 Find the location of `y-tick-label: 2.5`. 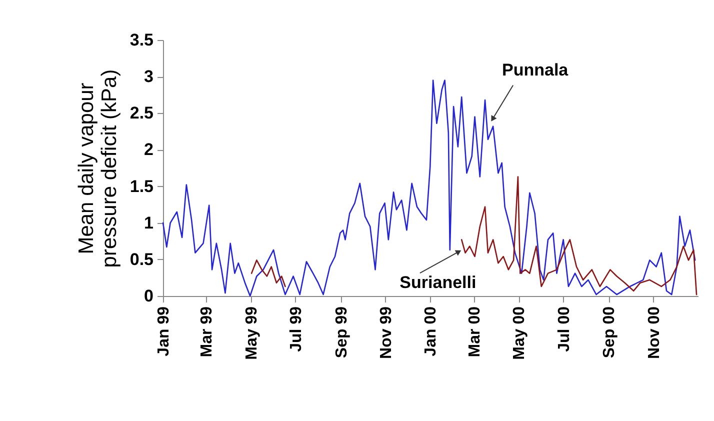

y-tick-label: 2.5 is located at coordinates (142, 113).